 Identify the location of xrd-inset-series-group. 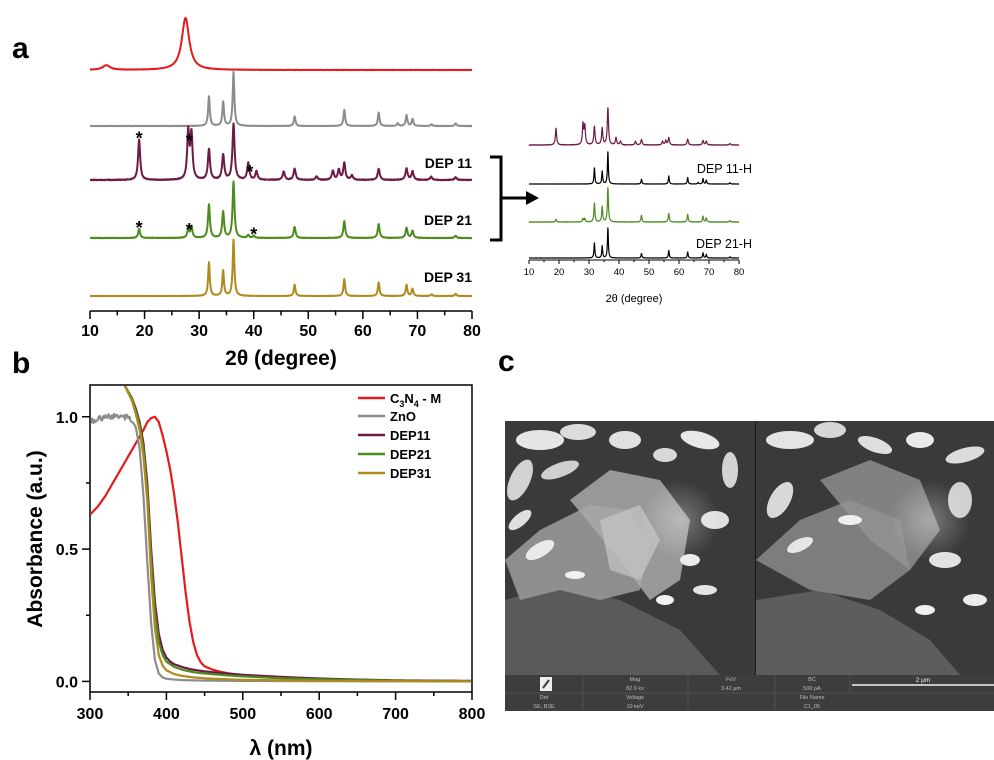
(634, 183).